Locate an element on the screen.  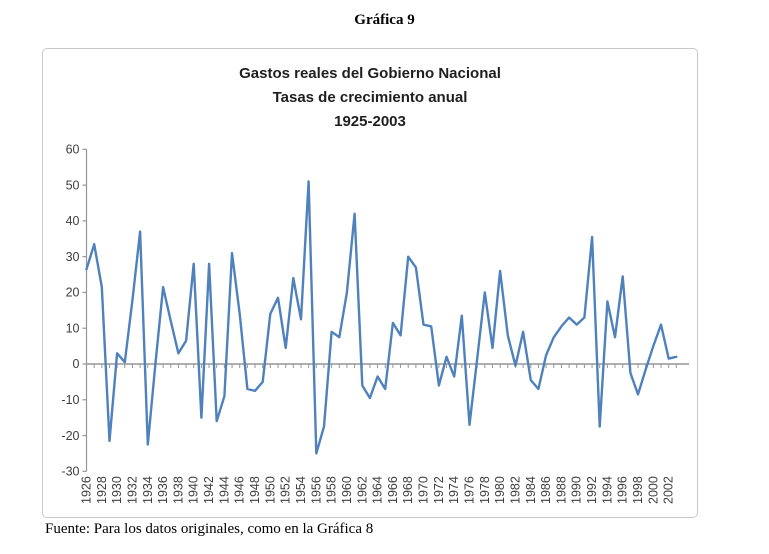
x-axis-tick-label: 1936 is located at coordinates (163, 490).